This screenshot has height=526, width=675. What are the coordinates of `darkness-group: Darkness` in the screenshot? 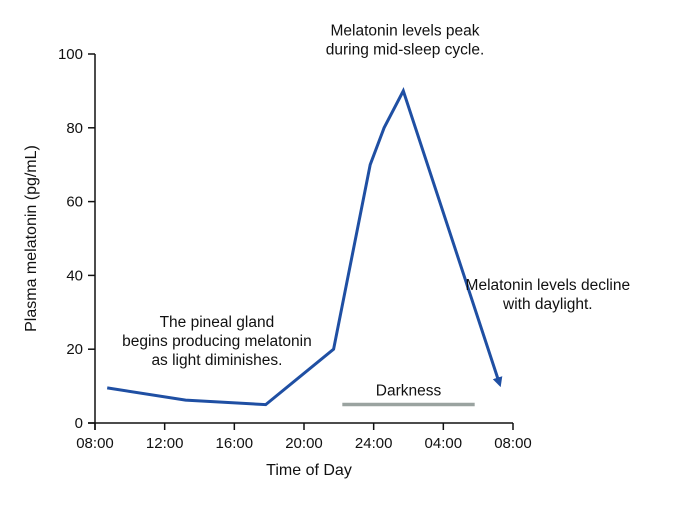 It's located at (408, 395).